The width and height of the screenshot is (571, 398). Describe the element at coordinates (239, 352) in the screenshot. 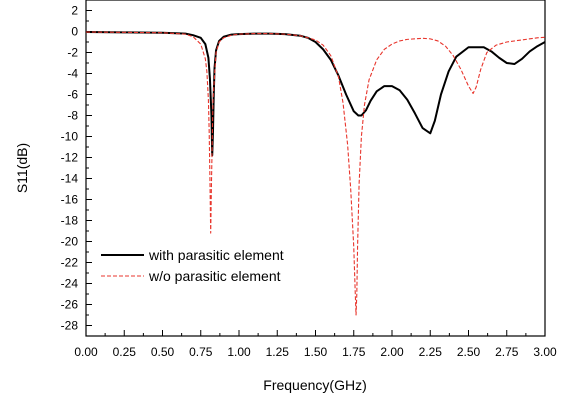

I see `x-tick-label: 1.00` at that location.